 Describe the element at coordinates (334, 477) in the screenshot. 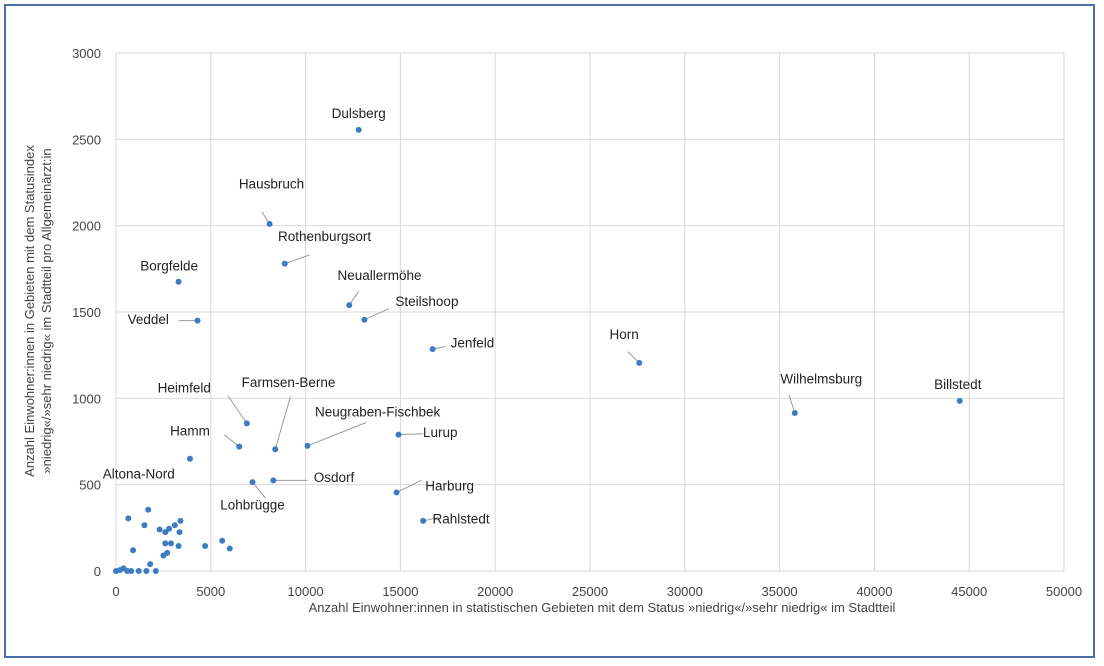

I see `point-label: Osdorf` at that location.